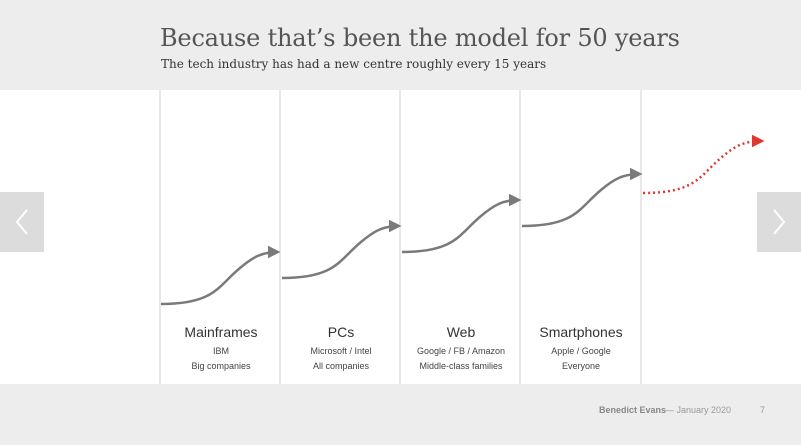 The image size is (801, 445). I want to click on era-companies: Apple / Google, so click(581, 351).